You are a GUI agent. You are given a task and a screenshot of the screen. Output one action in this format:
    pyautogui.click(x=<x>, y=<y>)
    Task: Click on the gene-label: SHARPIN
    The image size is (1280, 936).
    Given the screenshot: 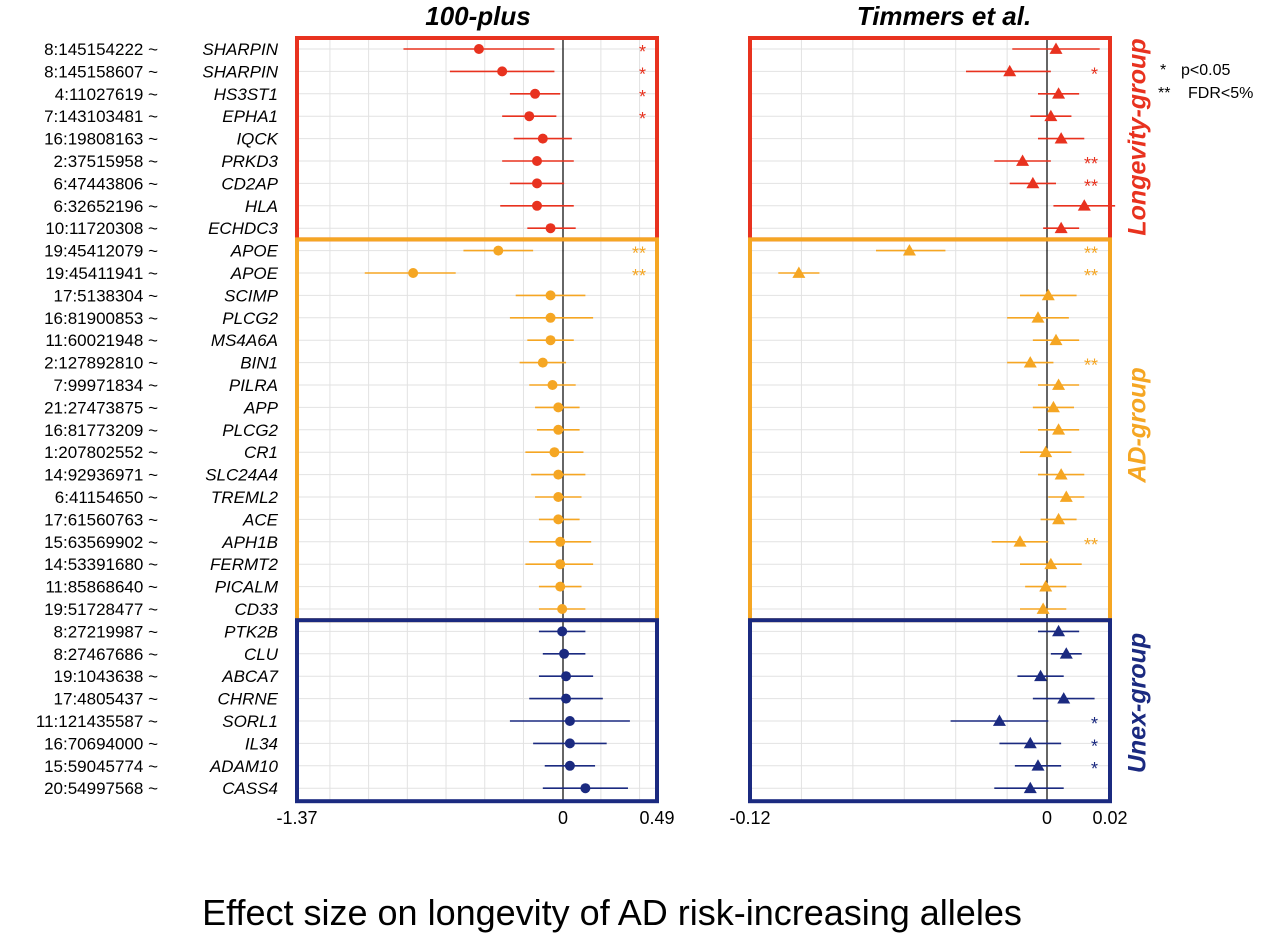 What is the action you would take?
    pyautogui.click(x=240, y=49)
    